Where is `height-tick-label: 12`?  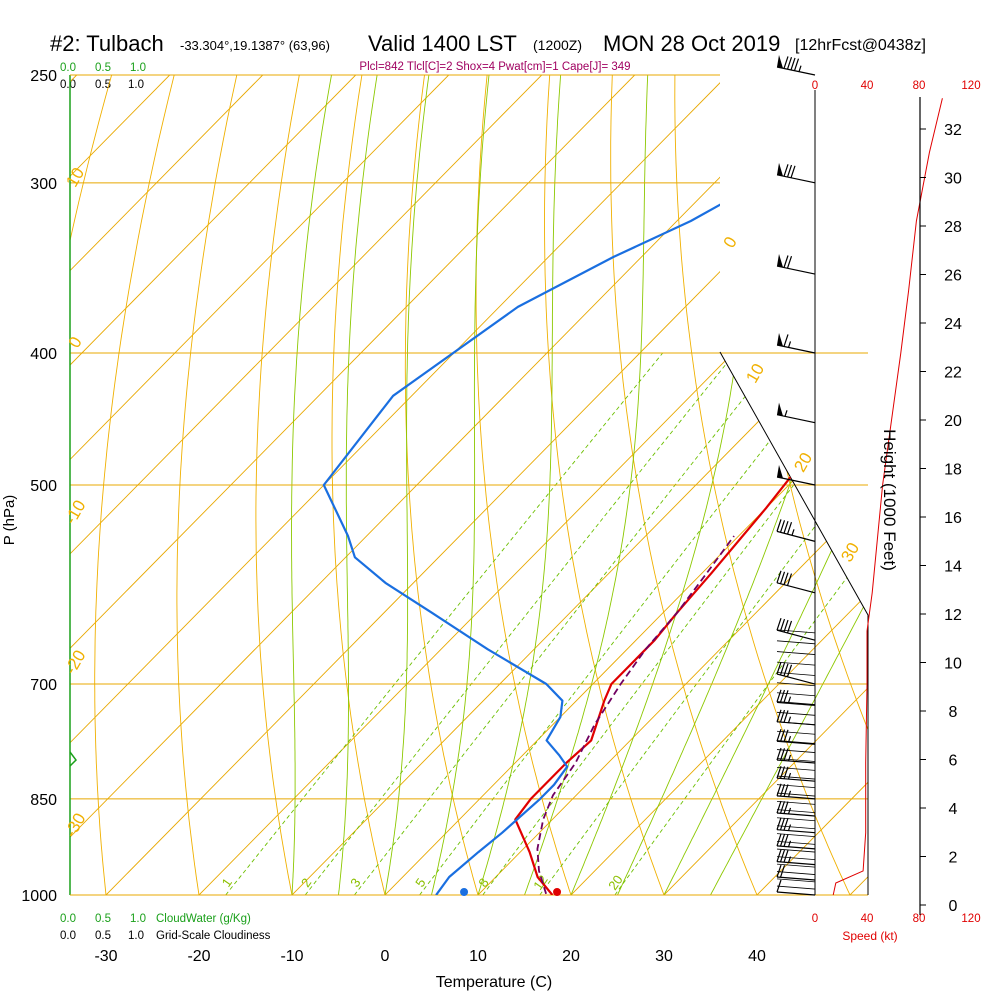 height-tick-label: 12 is located at coordinates (953, 615).